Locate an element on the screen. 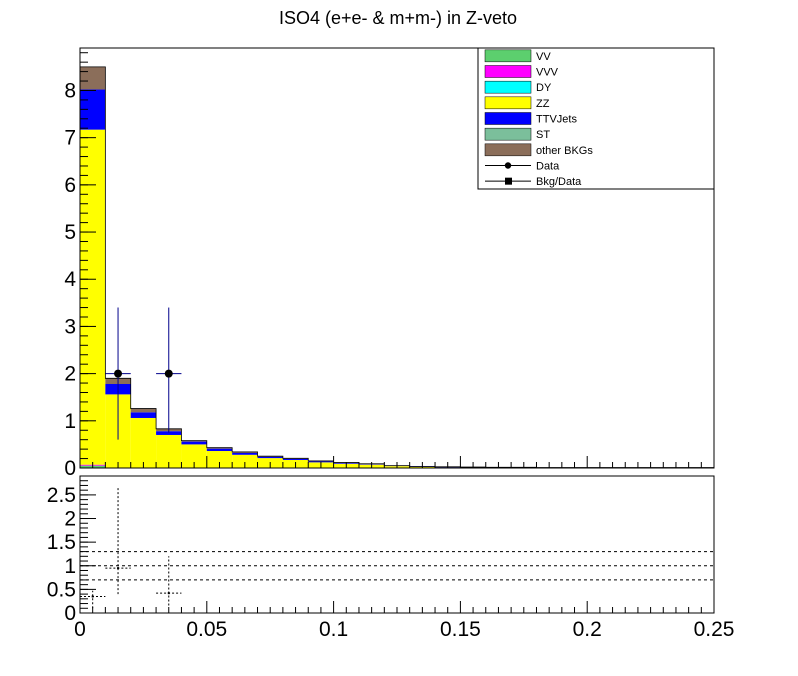  legend-marker-bkg-data is located at coordinates (508, 181).